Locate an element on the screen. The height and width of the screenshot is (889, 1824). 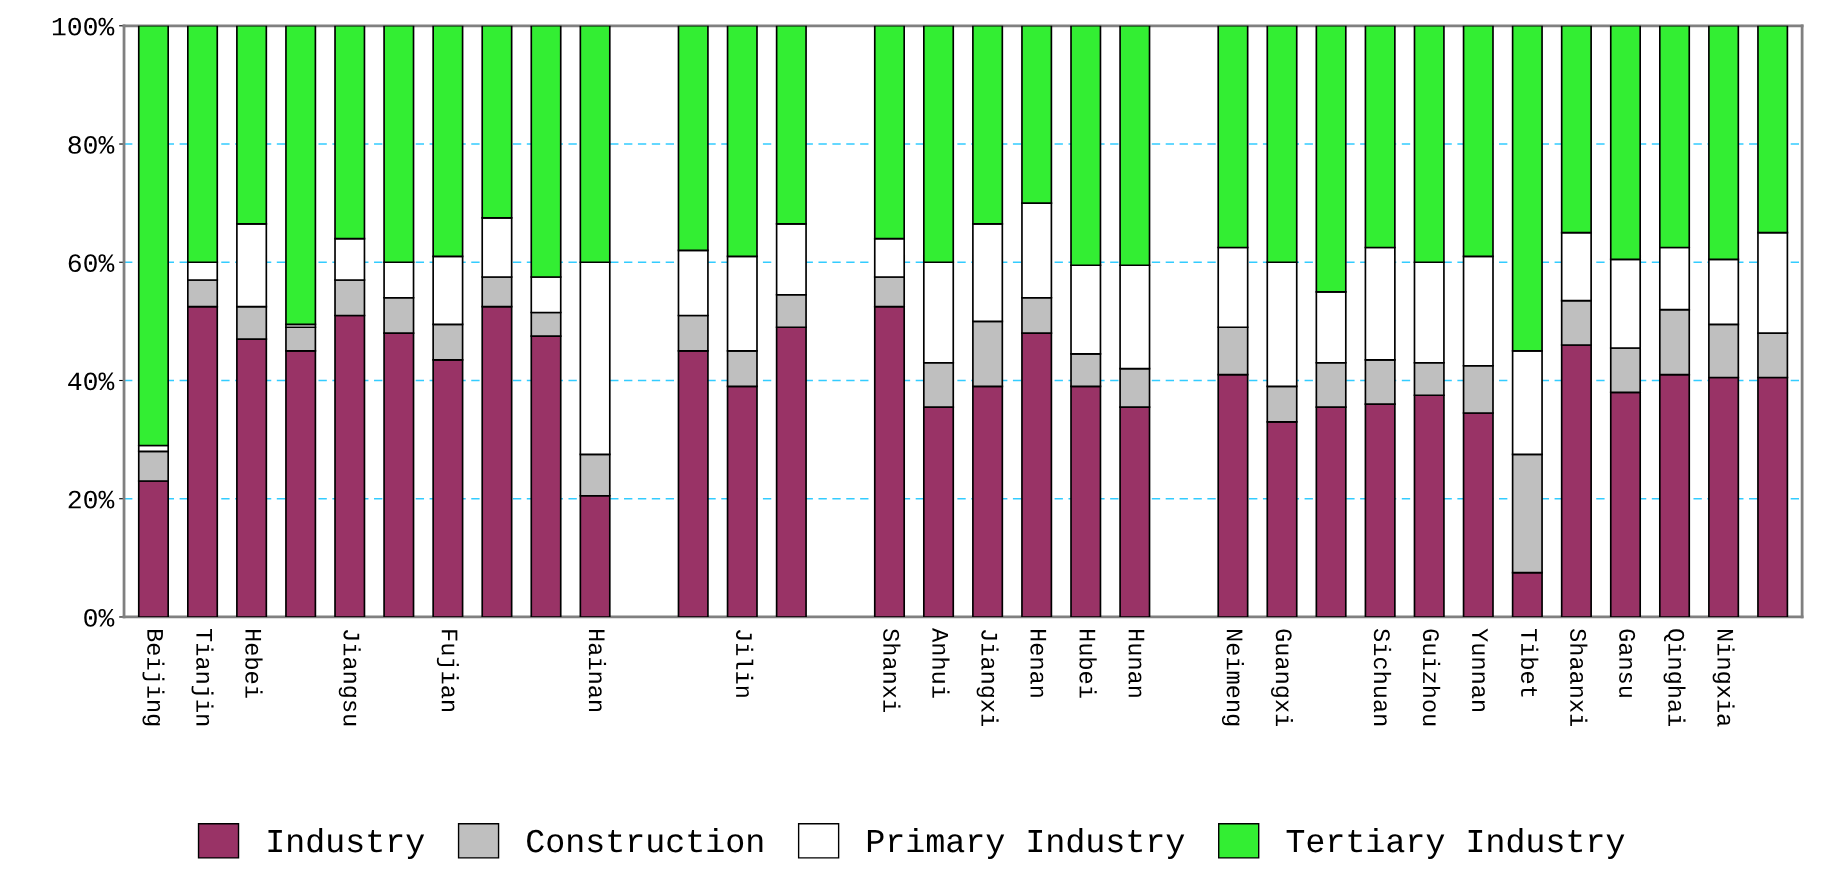
x-tick-label: Hubei is located at coordinates (1088, 663).